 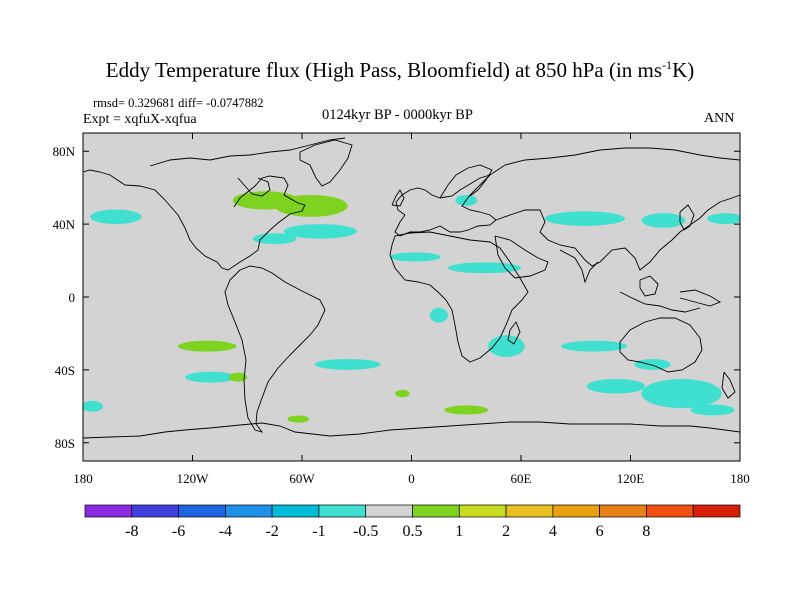 What do you see at coordinates (579, 266) in the screenshot?
I see `coast-india` at bounding box center [579, 266].